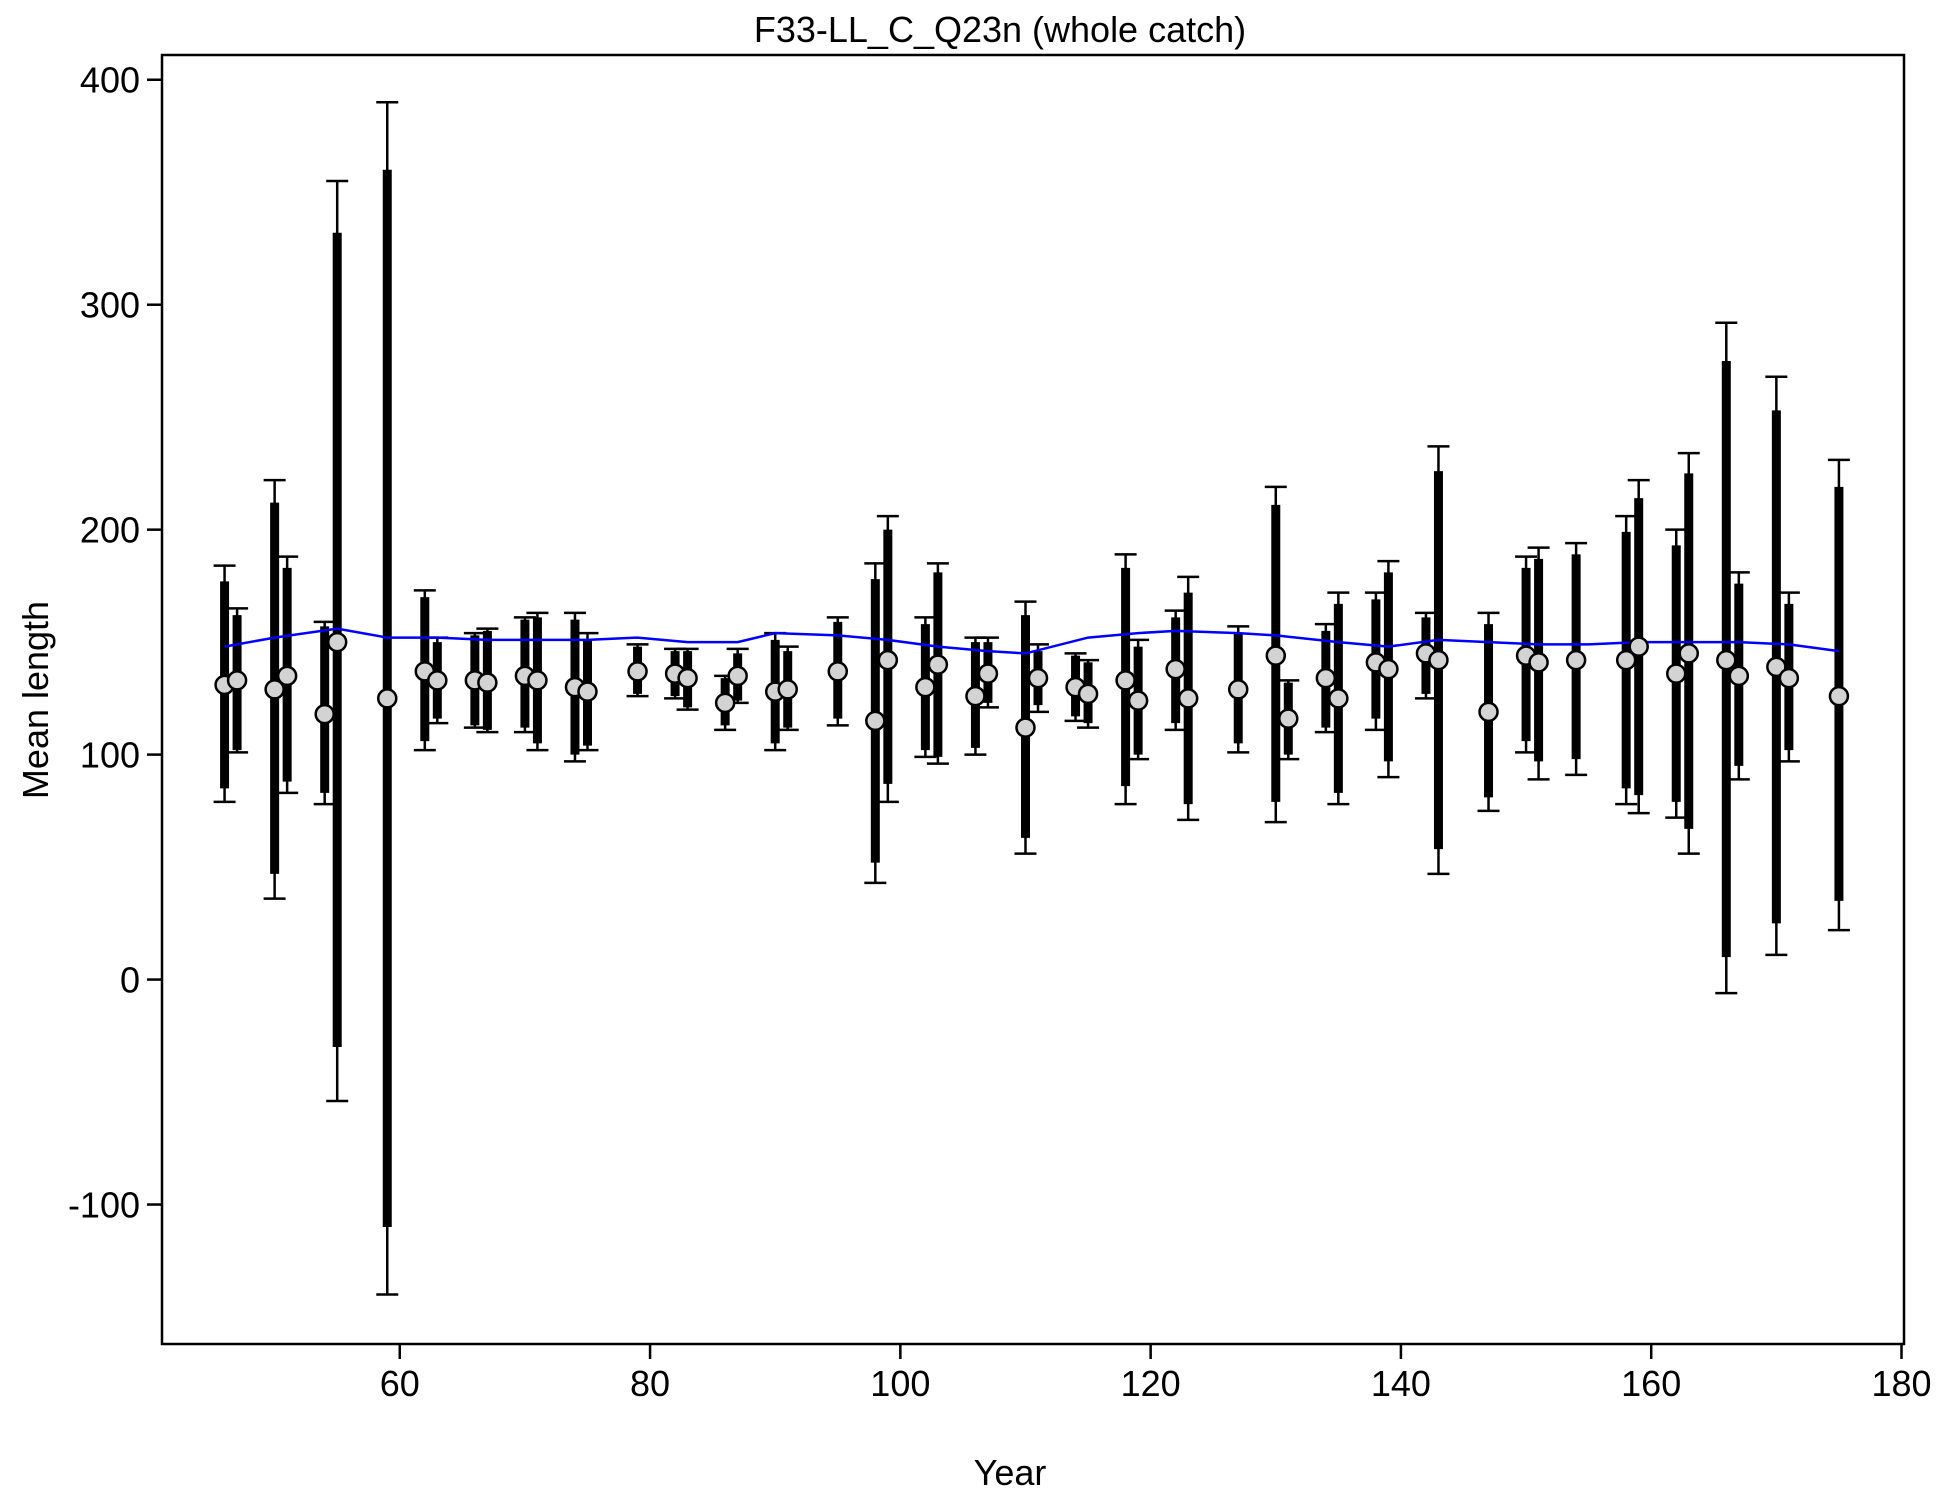 This screenshot has width=1950, height=1500. I want to click on y-tick-label: 300, so click(110, 305).